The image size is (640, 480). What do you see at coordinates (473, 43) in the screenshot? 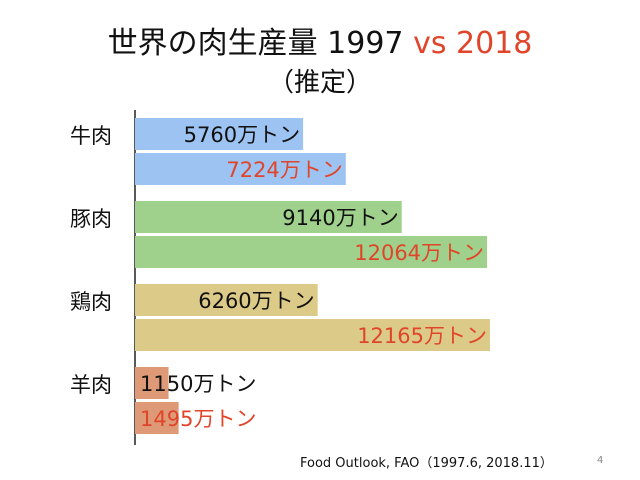
I see `chart-title-vs: vs 2018` at bounding box center [473, 43].